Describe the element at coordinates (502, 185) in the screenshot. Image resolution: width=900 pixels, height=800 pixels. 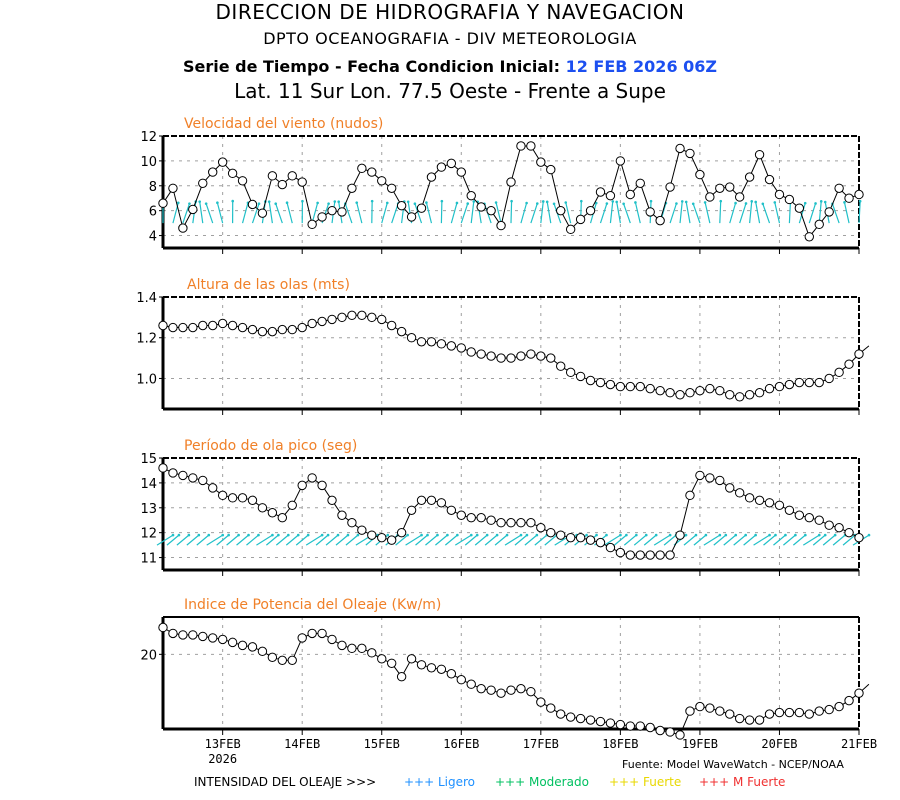
I see `panel-1: Velocidad del viento (nudos) 4 6 8 10 12` at that location.